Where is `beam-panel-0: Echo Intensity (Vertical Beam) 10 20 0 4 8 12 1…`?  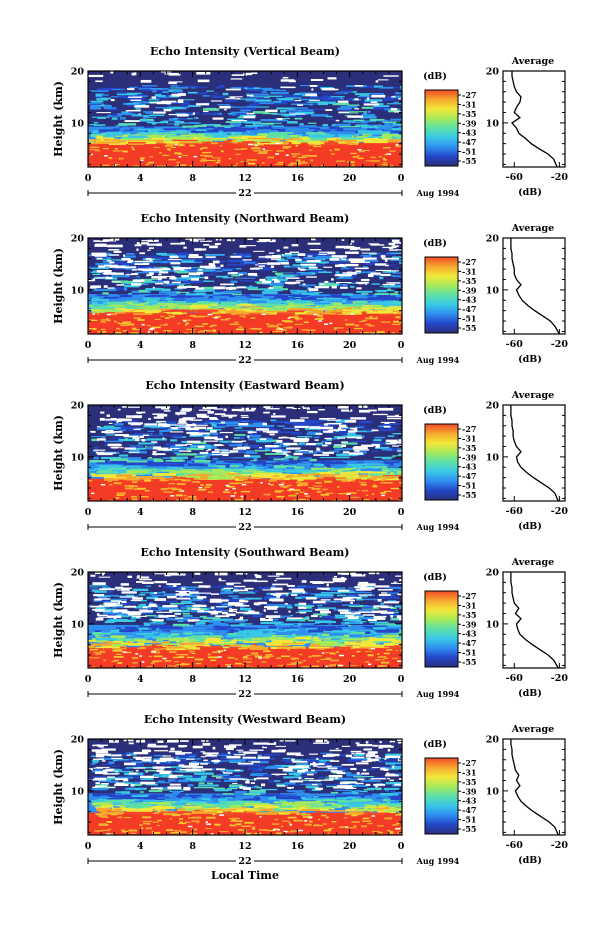 beam-panel-0: Echo Intensity (Vertical Beam) 10 20 0 4 8 12 1… is located at coordinates (310, 122).